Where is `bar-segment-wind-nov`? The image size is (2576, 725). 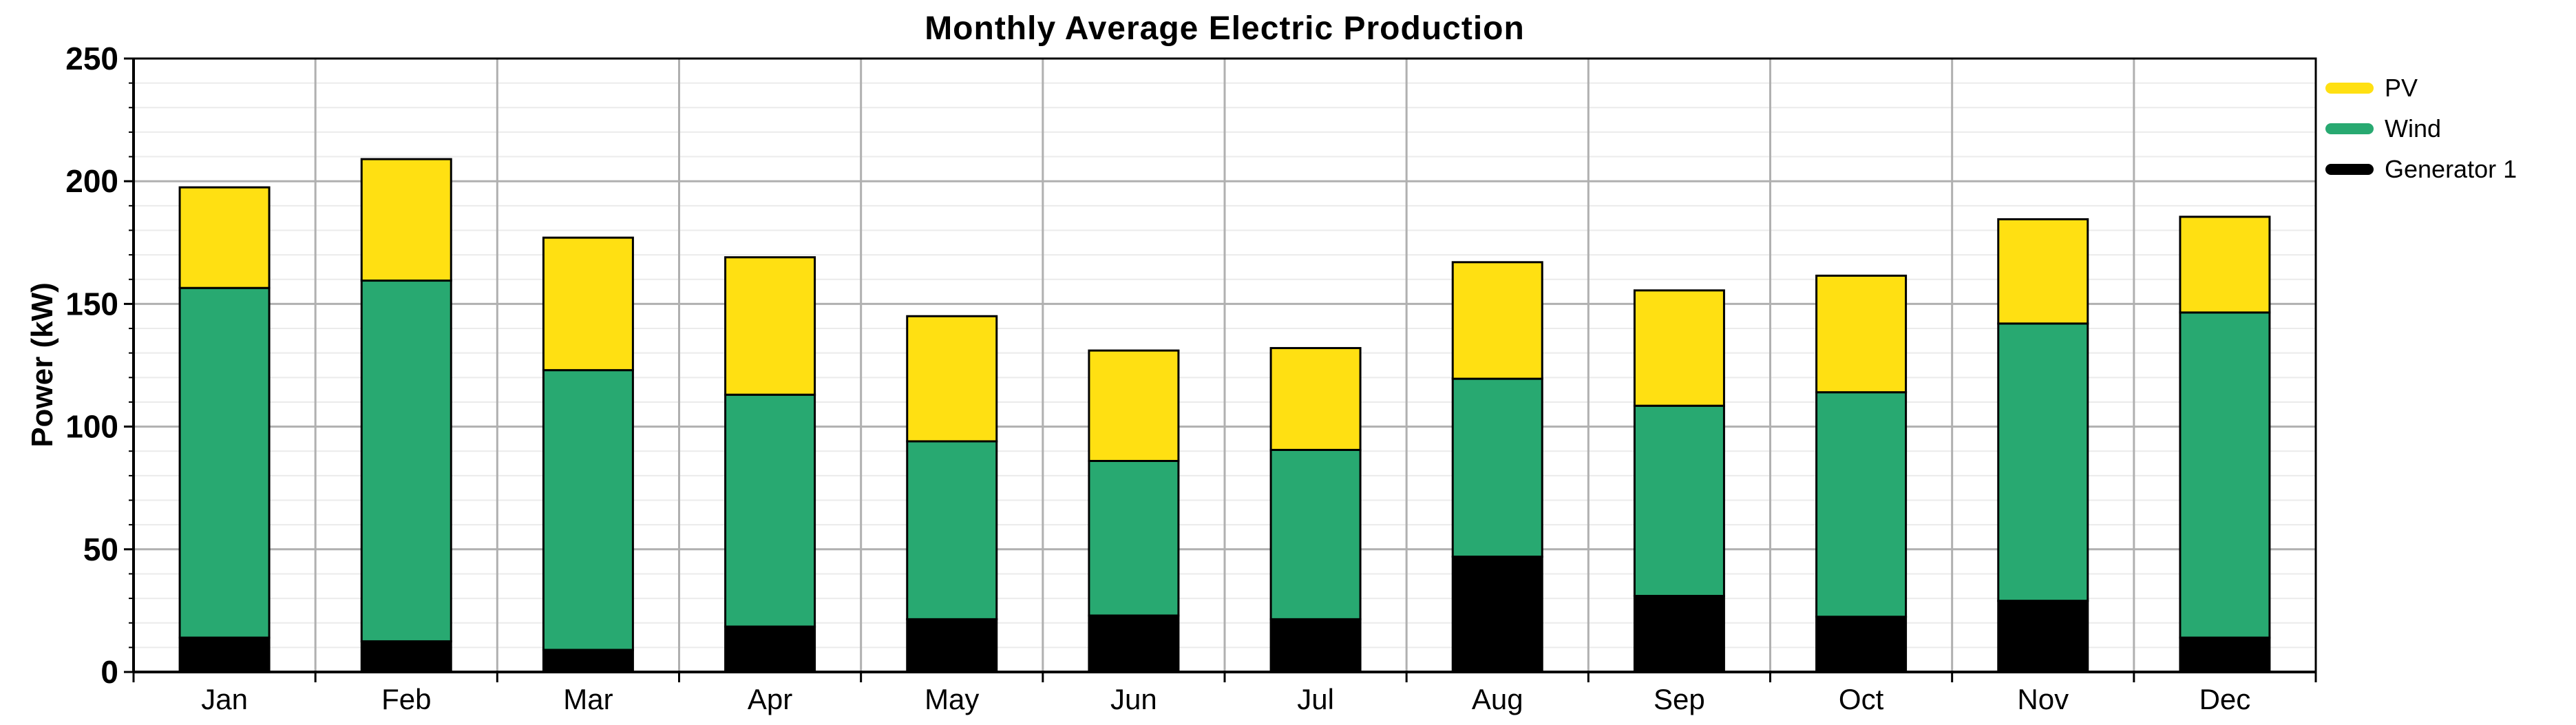 bar-segment-wind-nov is located at coordinates (2043, 462).